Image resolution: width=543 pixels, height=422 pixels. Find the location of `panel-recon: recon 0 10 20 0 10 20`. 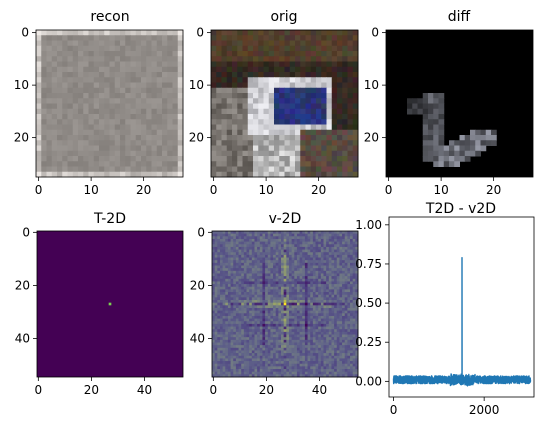

panel-recon: recon 0 10 20 0 10 20 is located at coordinates (99, 103).